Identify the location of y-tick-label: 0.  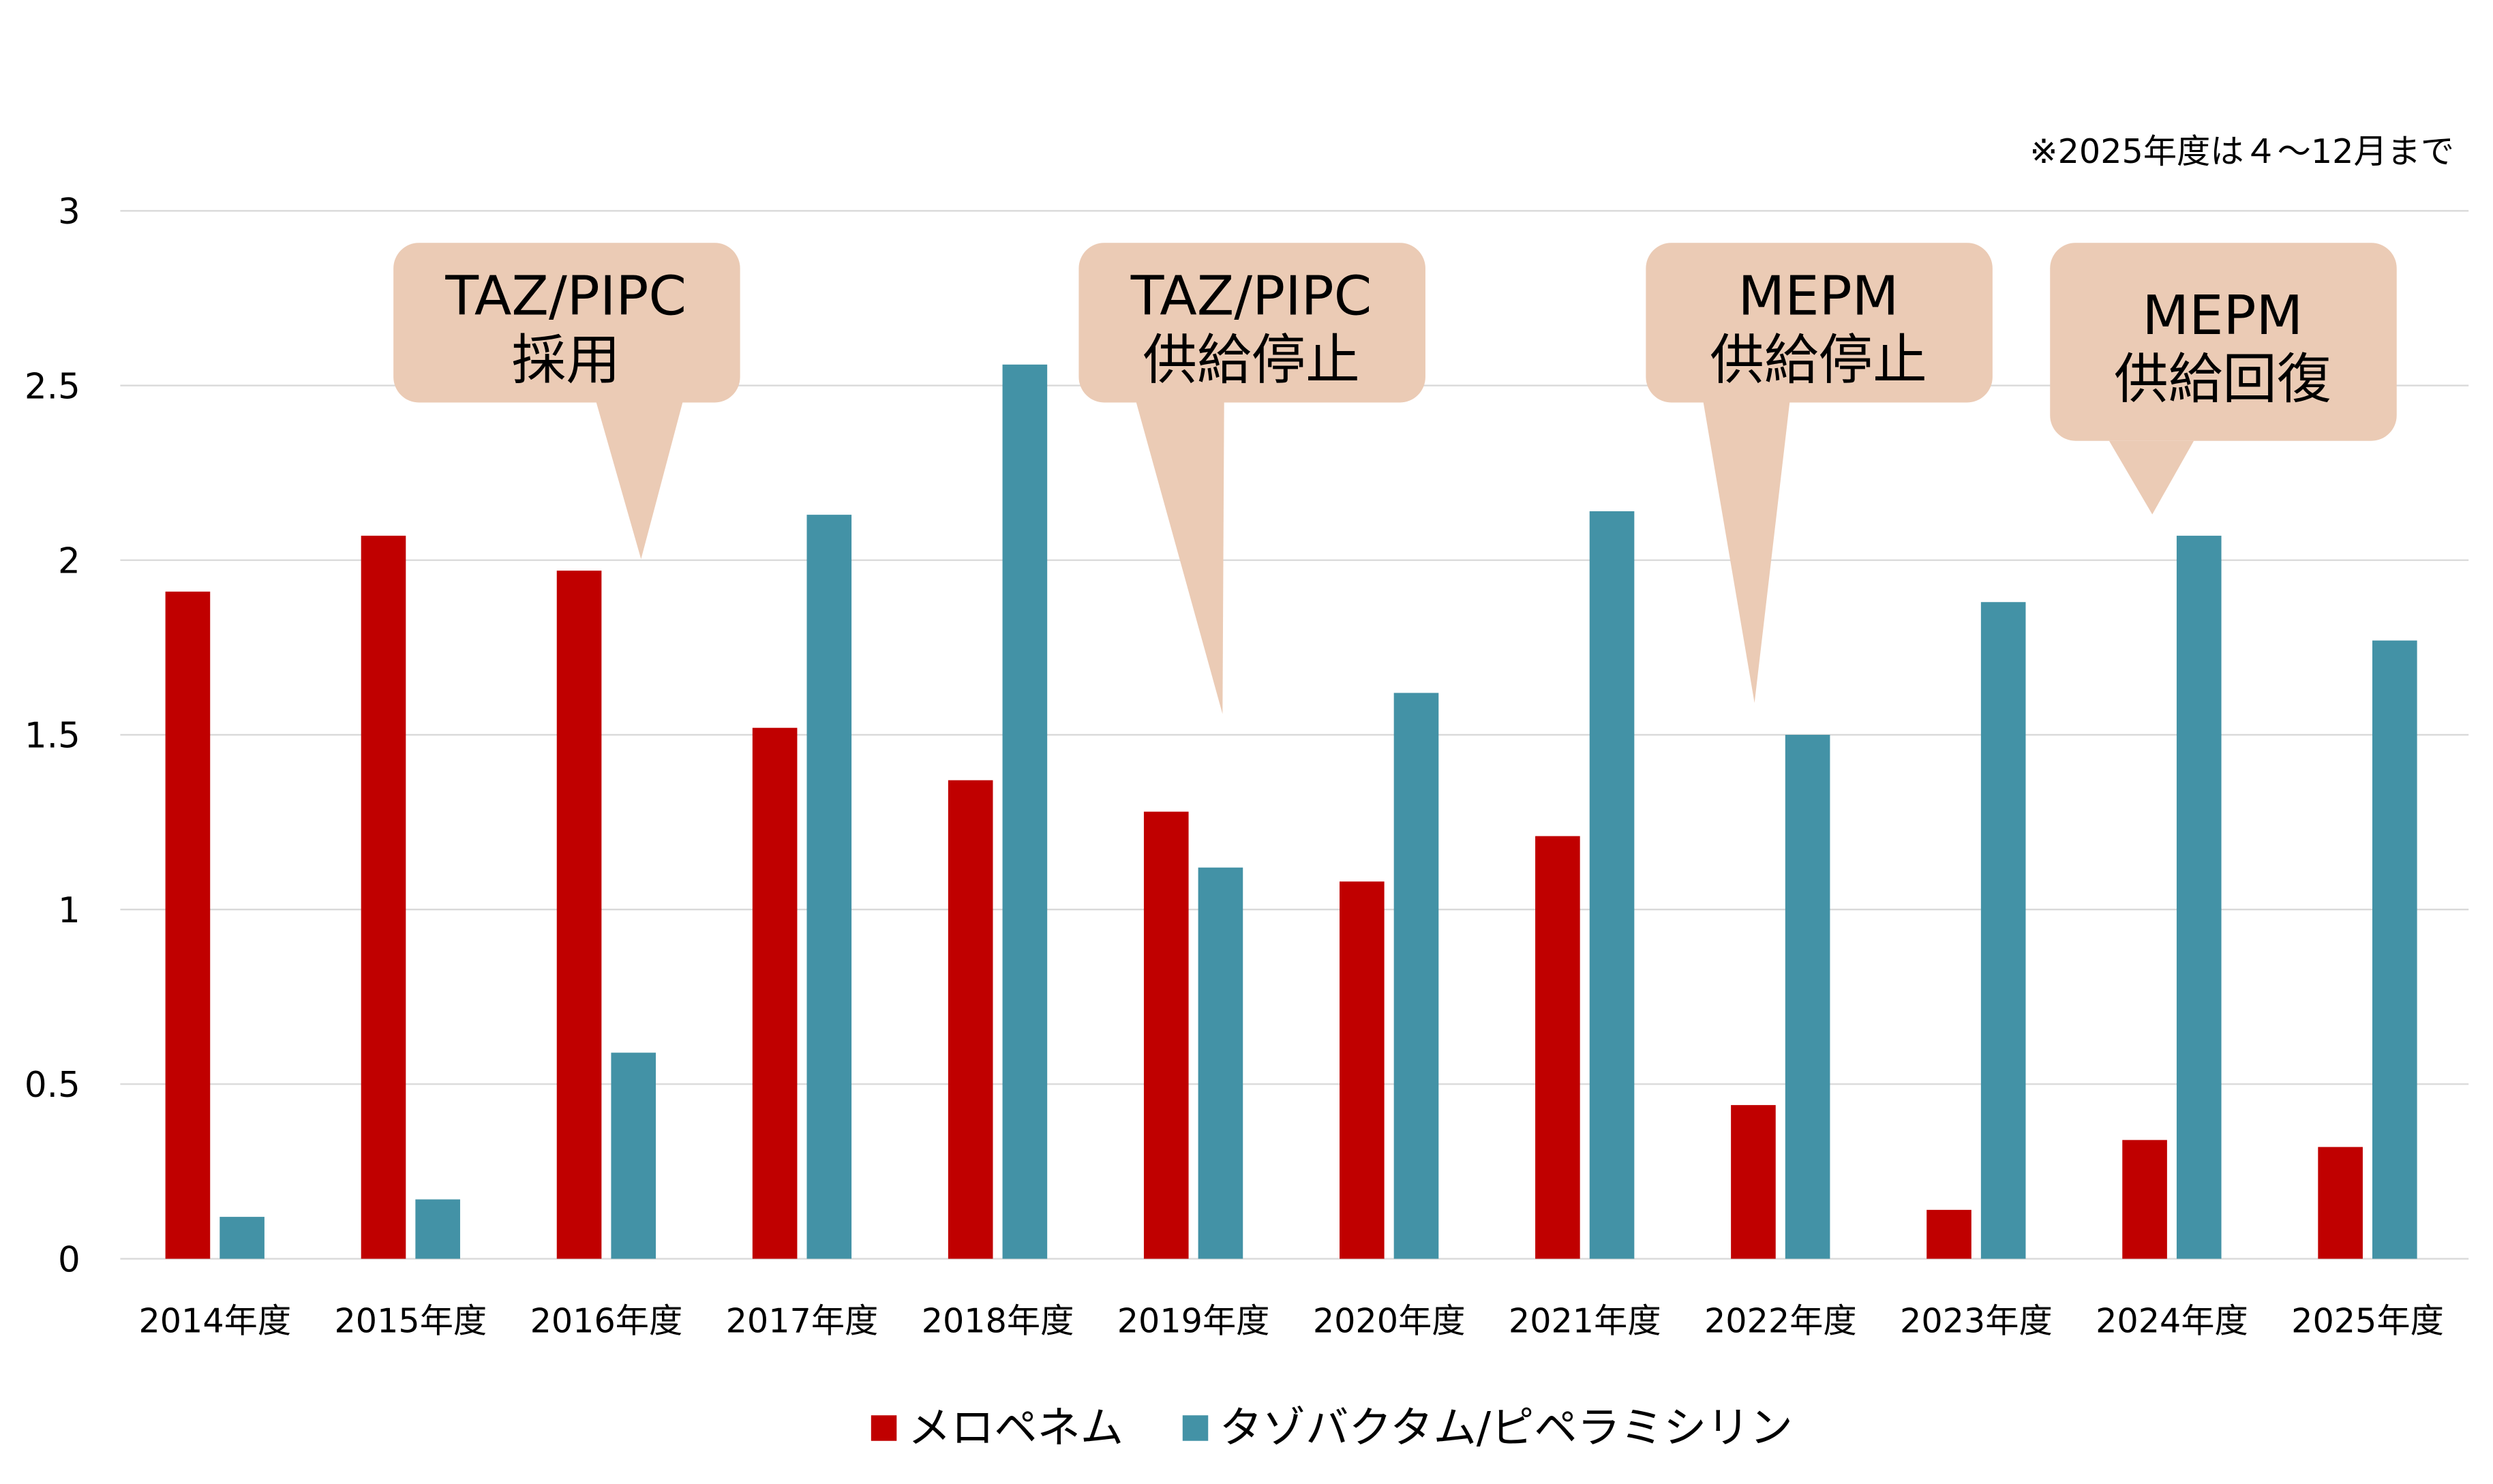
(69, 1259).